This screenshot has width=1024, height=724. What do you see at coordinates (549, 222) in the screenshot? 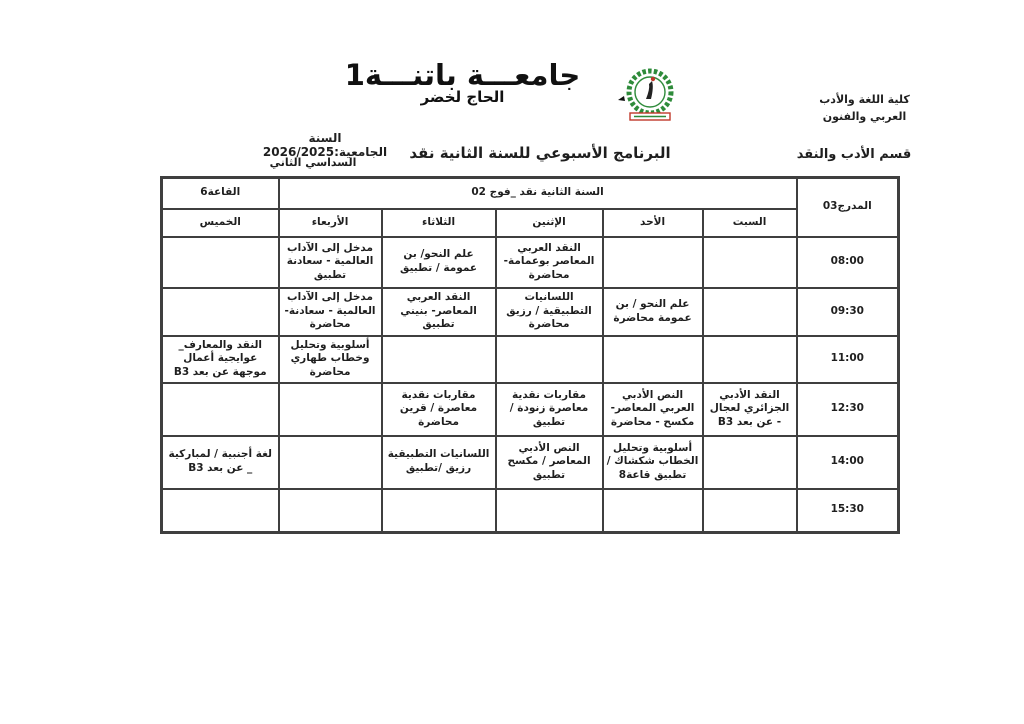
I see `day-header-monday: الإثنين` at bounding box center [549, 222].